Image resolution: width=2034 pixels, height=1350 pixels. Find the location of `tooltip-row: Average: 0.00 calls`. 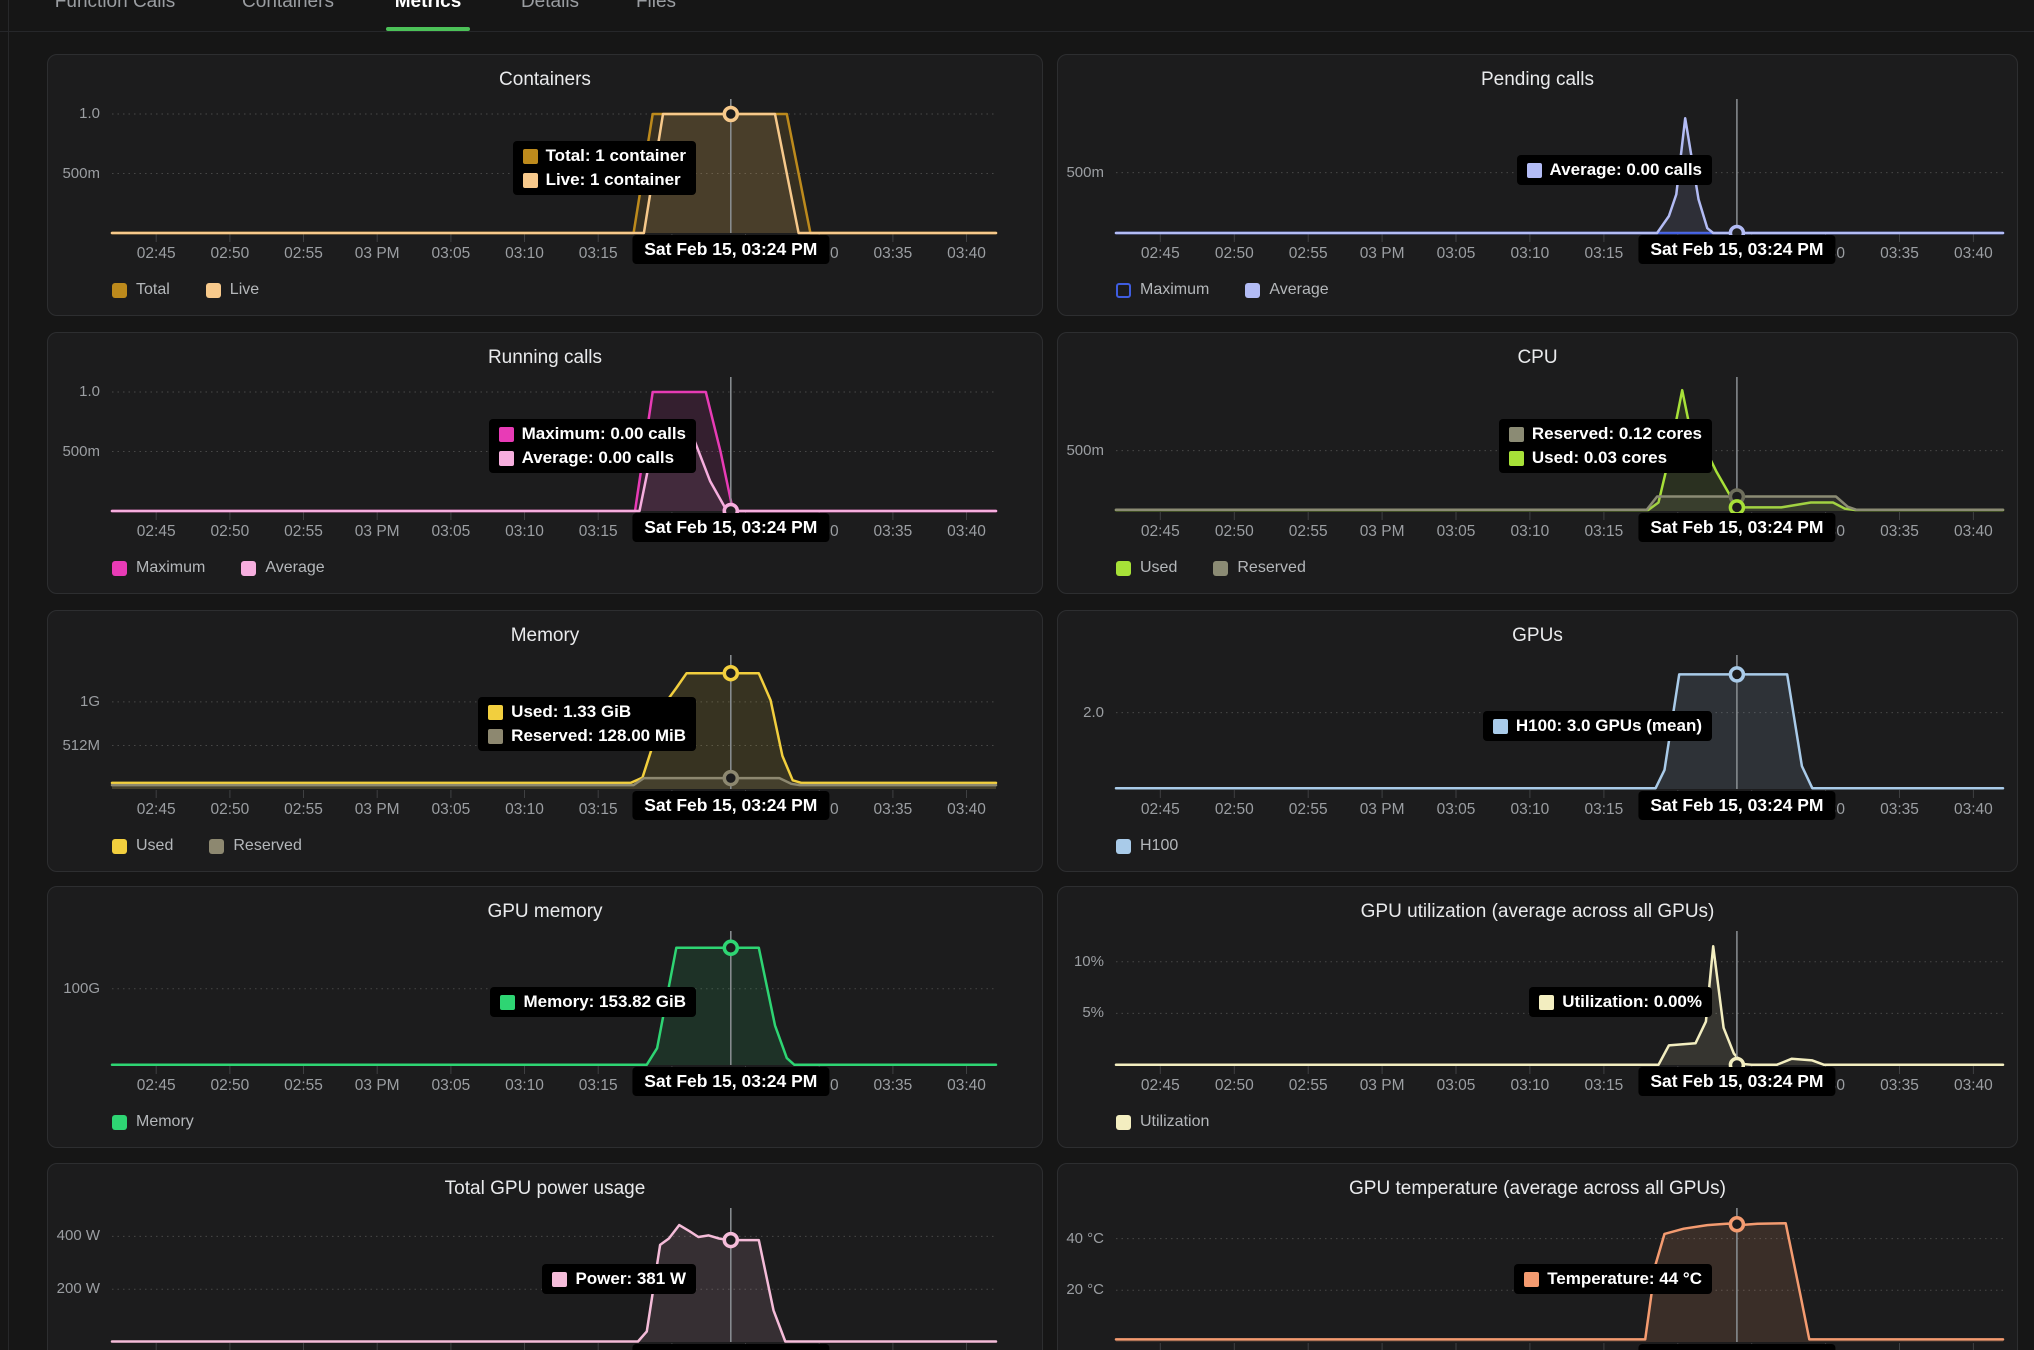

tooltip-row: Average: 0.00 calls is located at coordinates (1614, 170).